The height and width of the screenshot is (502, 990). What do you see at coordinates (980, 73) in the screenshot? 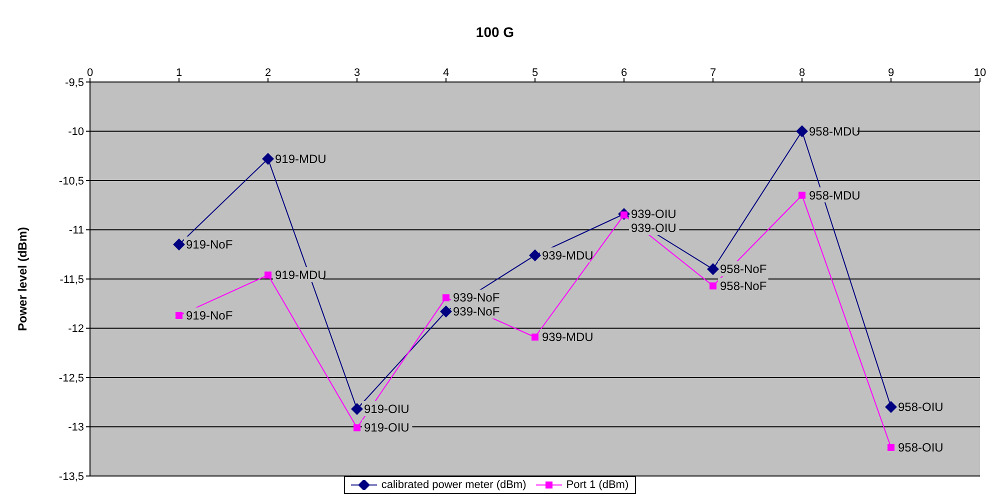
I see `x-tick-label: 10` at bounding box center [980, 73].